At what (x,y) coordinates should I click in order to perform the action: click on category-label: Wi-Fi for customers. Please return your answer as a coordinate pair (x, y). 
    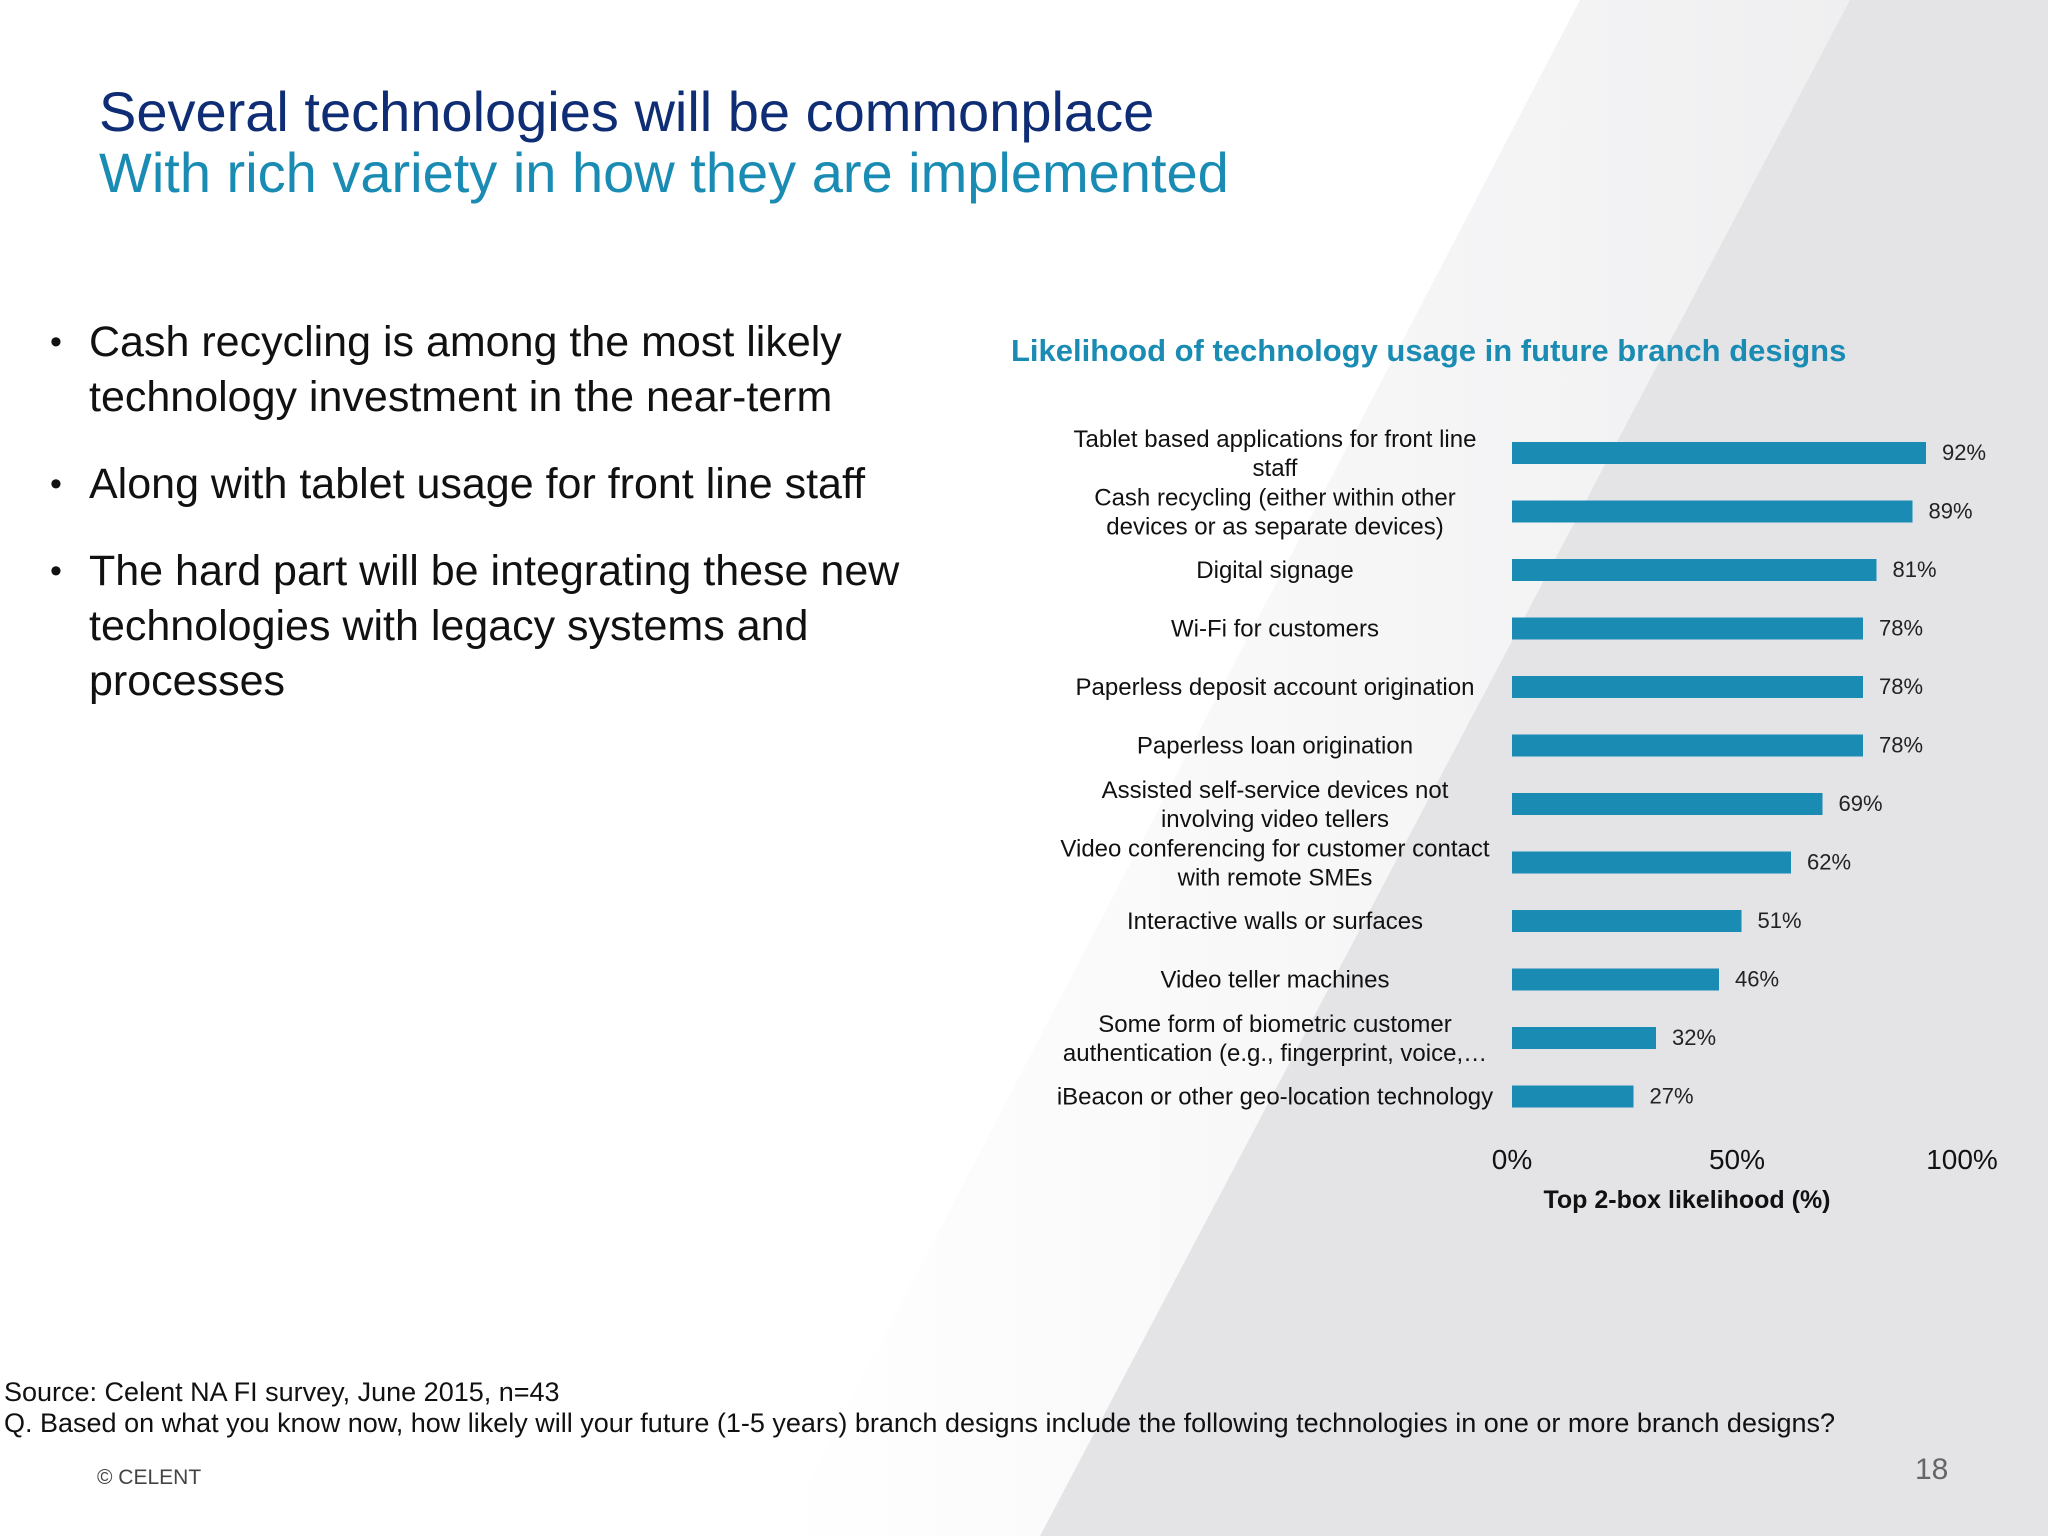
    Looking at the image, I should click on (1275, 629).